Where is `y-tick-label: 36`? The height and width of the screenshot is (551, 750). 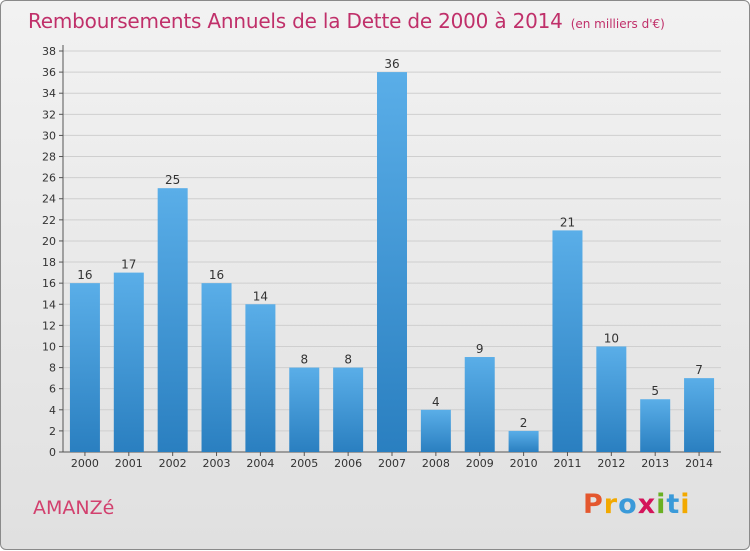 y-tick-label: 36 is located at coordinates (49, 72).